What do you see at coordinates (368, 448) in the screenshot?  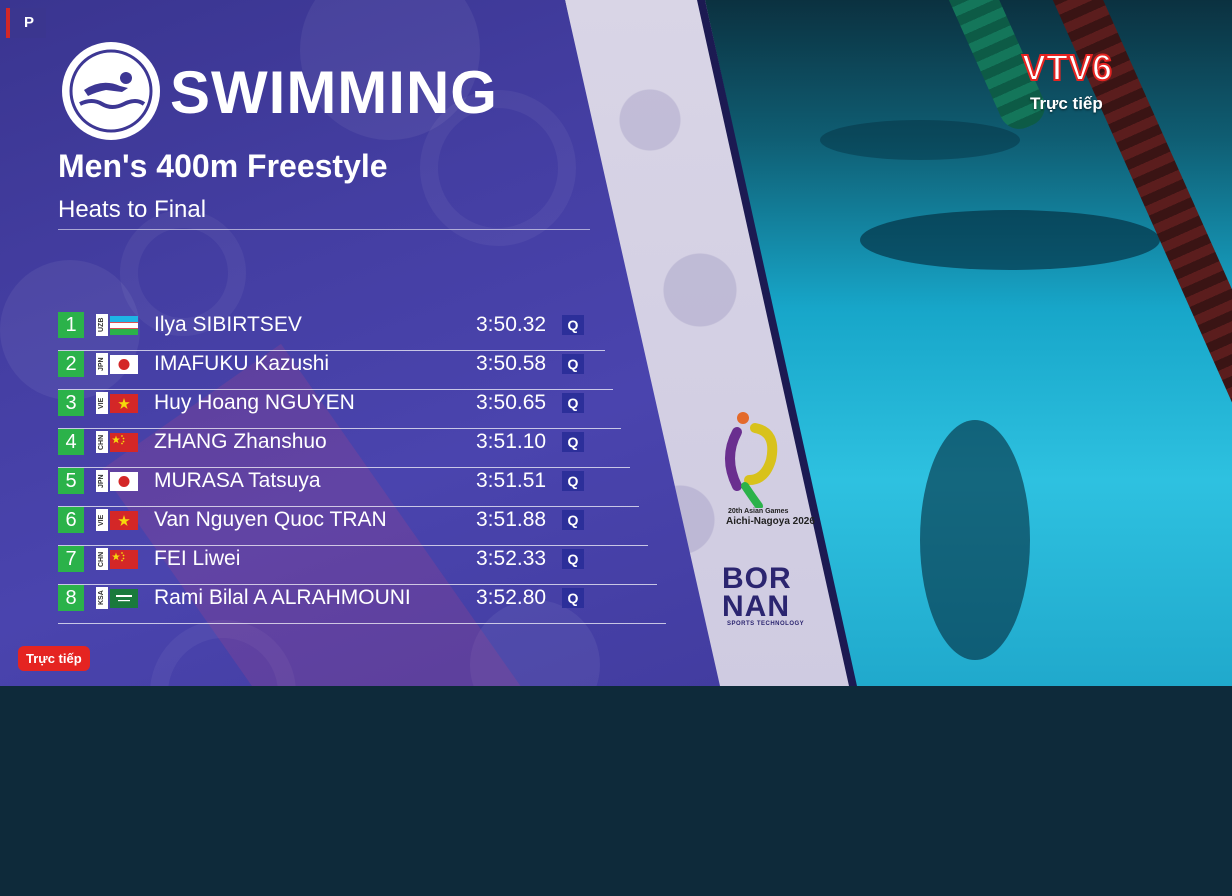 I see `result-row: 4 CHN ZHANG Zhanshuo 3:51.10 Q` at bounding box center [368, 448].